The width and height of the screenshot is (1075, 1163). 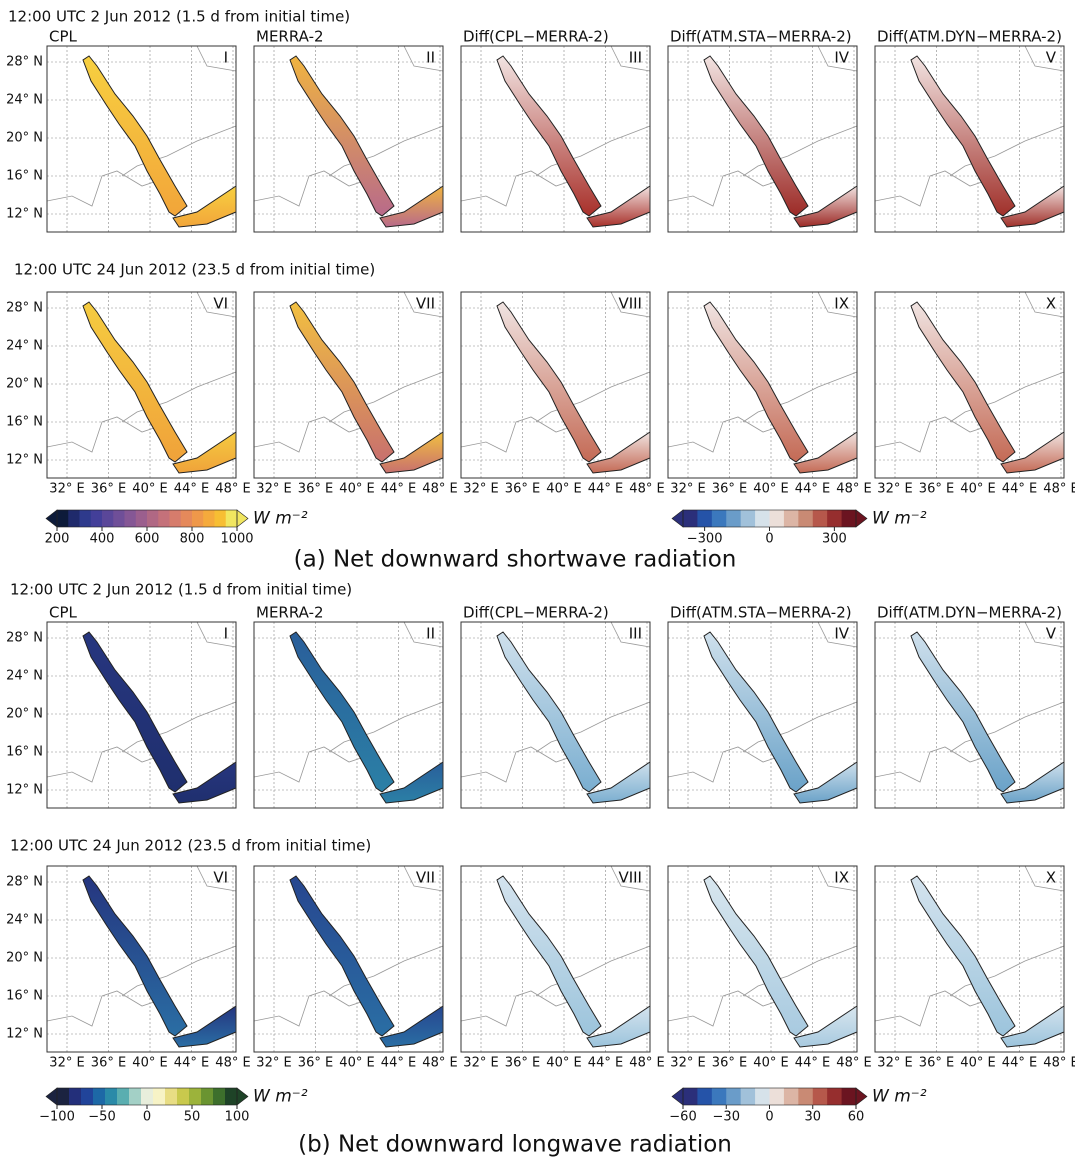 I want to click on section-caption: (a) Net downward shortwave radiation, so click(x=515, y=560).